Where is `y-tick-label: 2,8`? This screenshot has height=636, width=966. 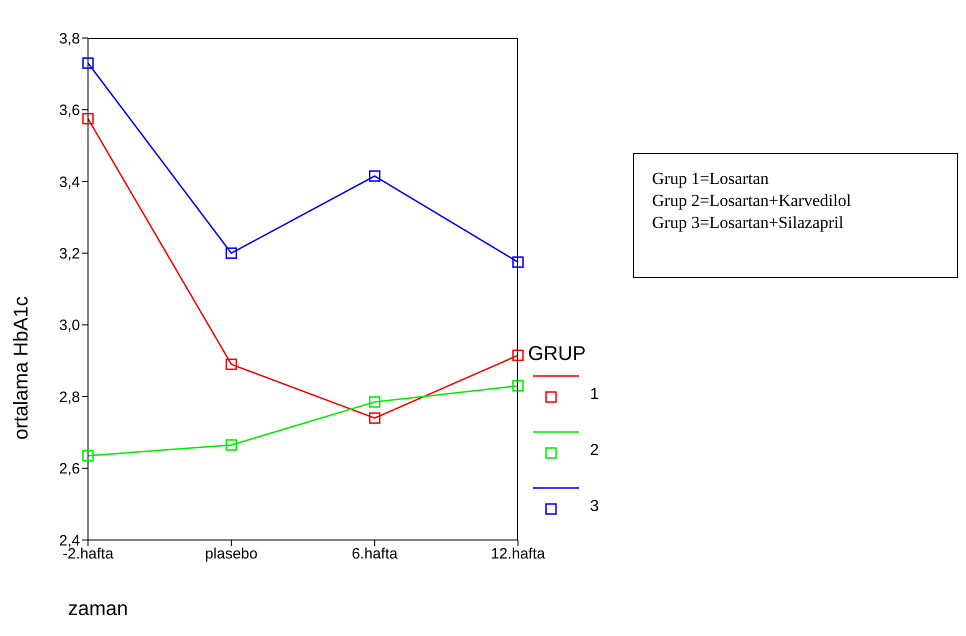
y-tick-label: 2,8 is located at coordinates (69, 397).